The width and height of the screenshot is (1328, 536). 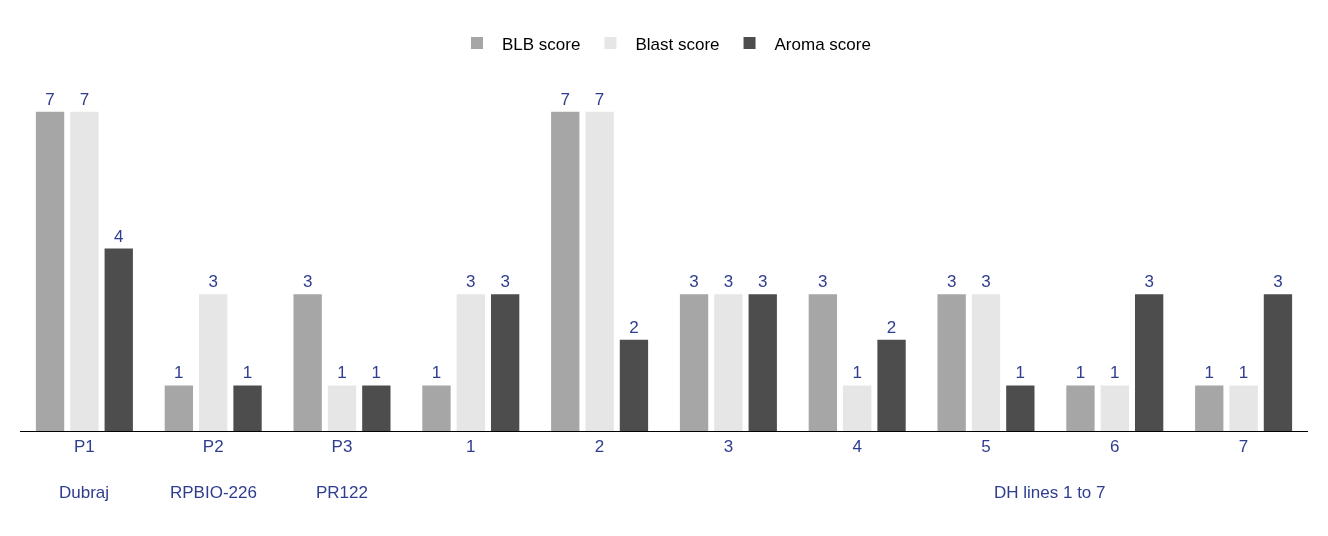 I want to click on text: DH lines 1 to 7, so click(x=1050, y=492).